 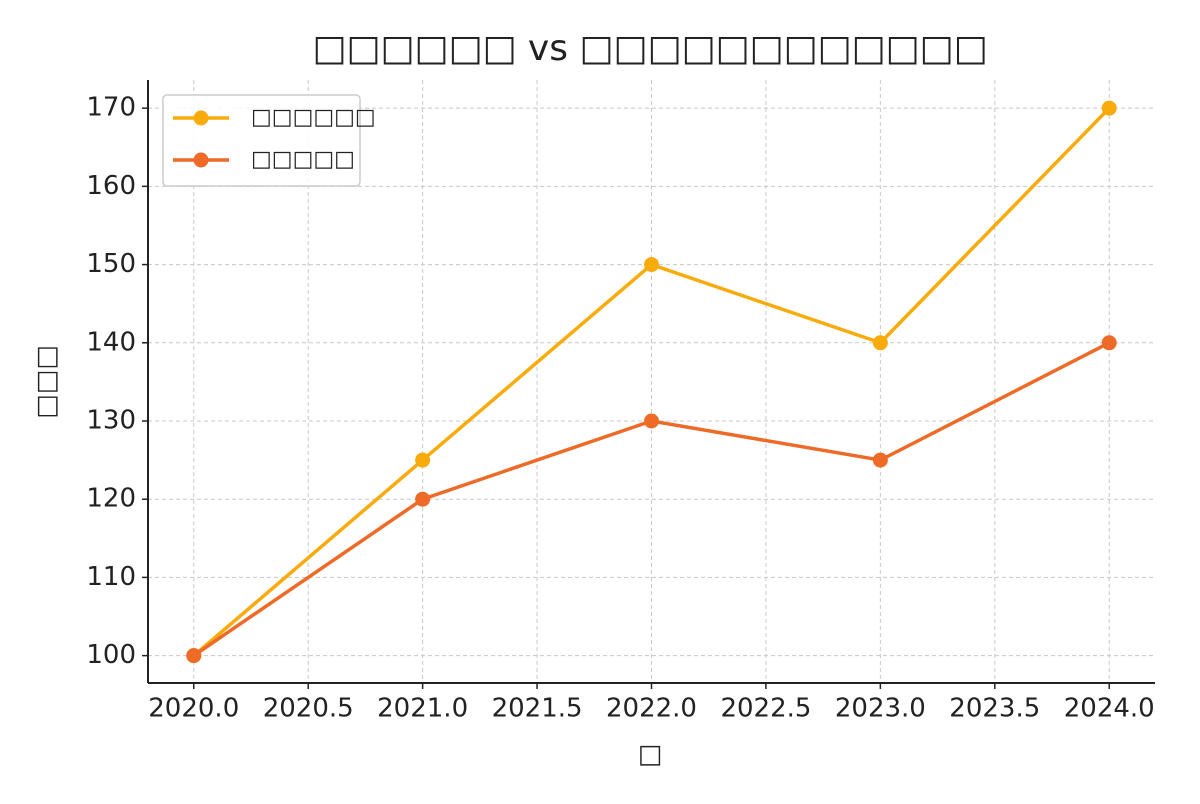 I want to click on legend-label: □□□□□□, so click(x=313, y=117).